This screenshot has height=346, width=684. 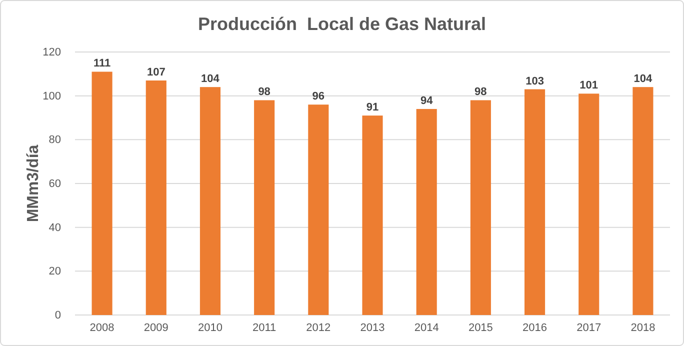 I want to click on x-tick-label: 2018, so click(x=643, y=328).